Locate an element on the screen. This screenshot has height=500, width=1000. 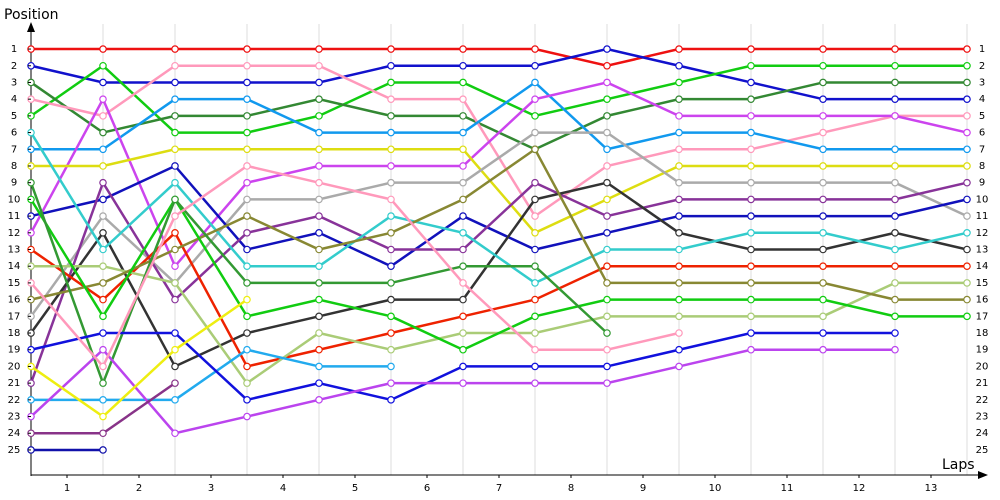
y-tick-label: 1 is located at coordinates (14, 49).